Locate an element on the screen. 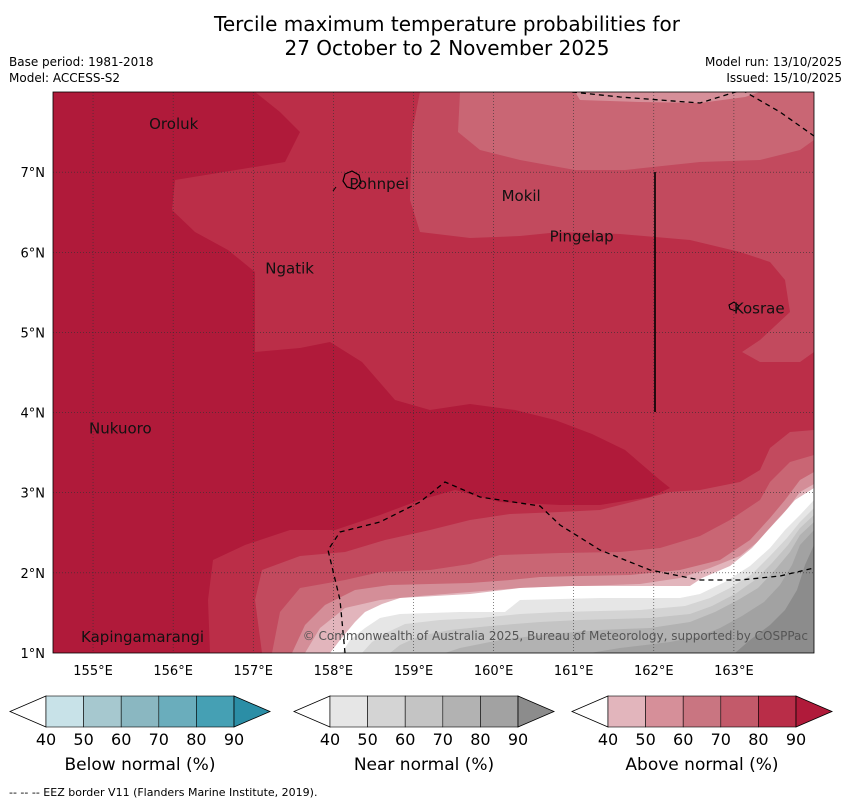  lon-tick-label: 156°E is located at coordinates (173, 671).